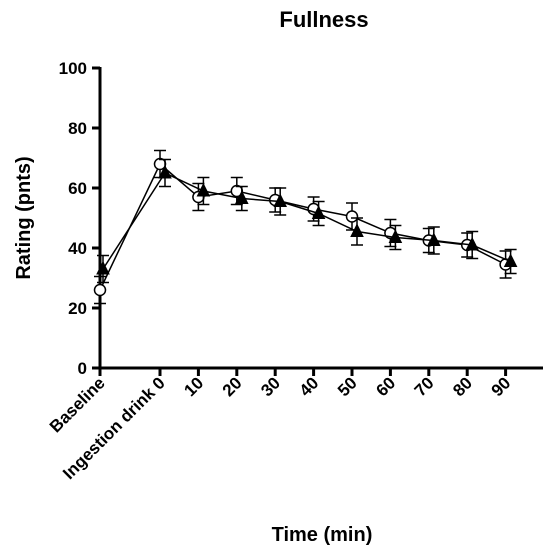 The image size is (556, 552). Describe the element at coordinates (385, 386) in the screenshot. I see `x-tick-label: 60` at that location.